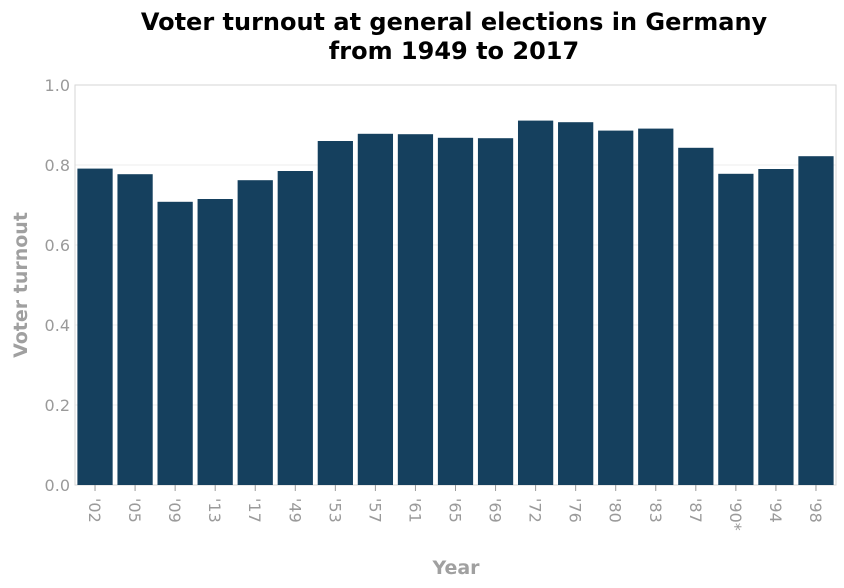 The image size is (844, 588). What do you see at coordinates (57, 485) in the screenshot?
I see `y-tick-label: 0.0` at bounding box center [57, 485].